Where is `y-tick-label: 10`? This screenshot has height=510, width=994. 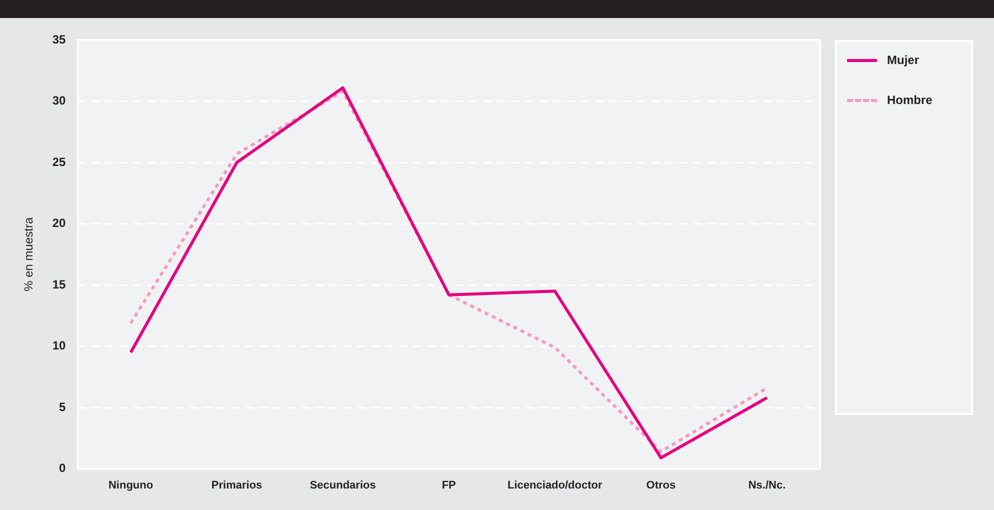
y-tick-label: 10 is located at coordinates (59, 345).